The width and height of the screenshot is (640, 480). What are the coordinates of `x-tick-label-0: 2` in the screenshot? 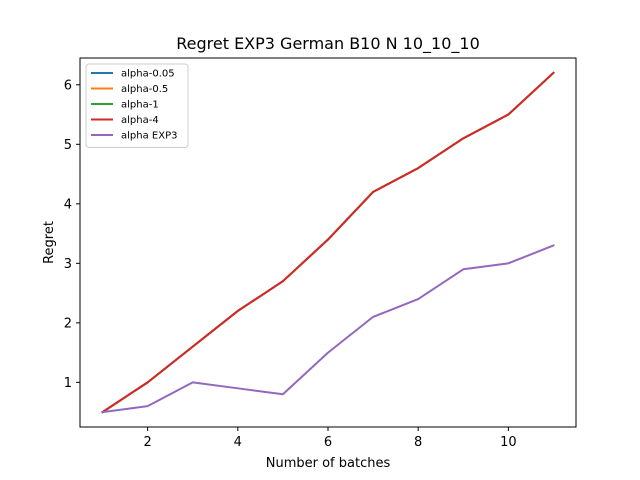 It's located at (147, 442).